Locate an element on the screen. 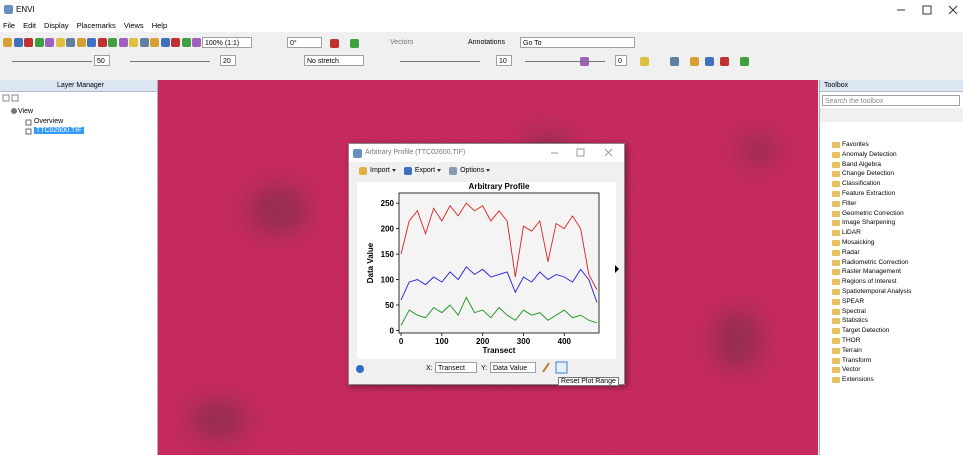 The height and width of the screenshot is (455, 963). toolbox-item: Extensions is located at coordinates (891, 380).